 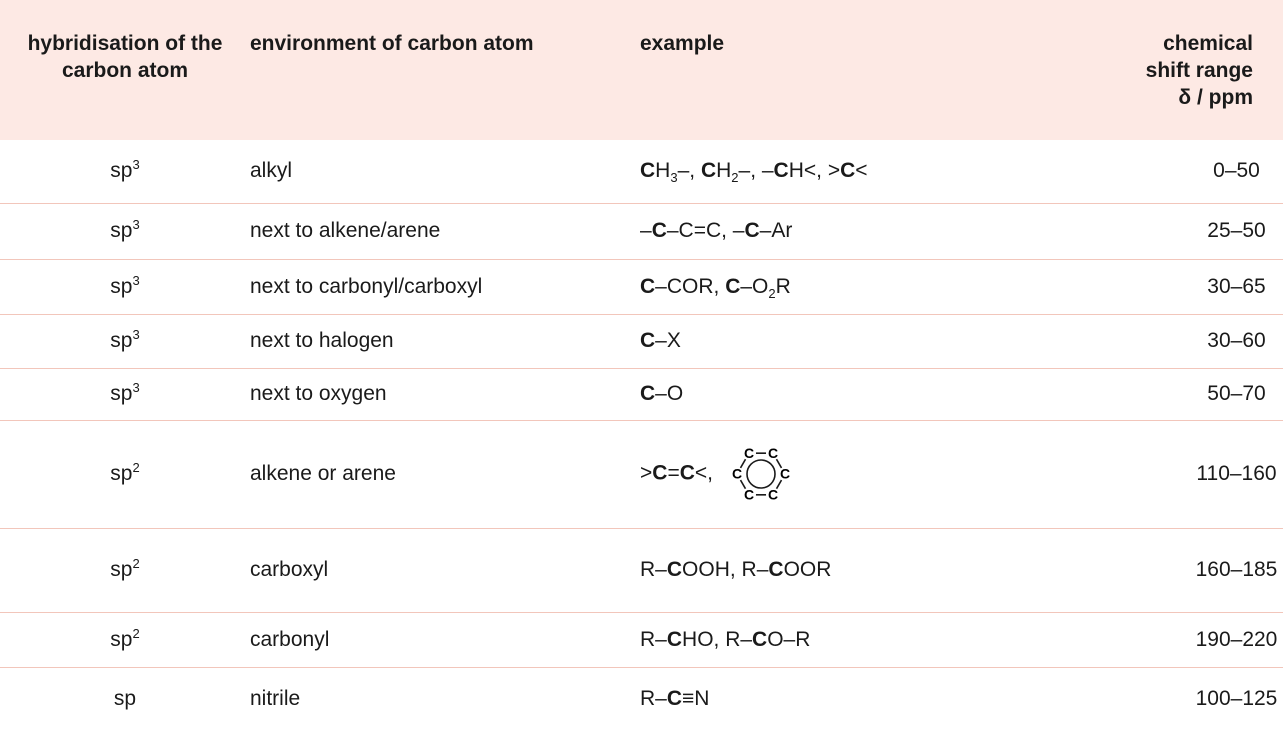 What do you see at coordinates (1236, 286) in the screenshot?
I see `shift-text: 30–65` at bounding box center [1236, 286].